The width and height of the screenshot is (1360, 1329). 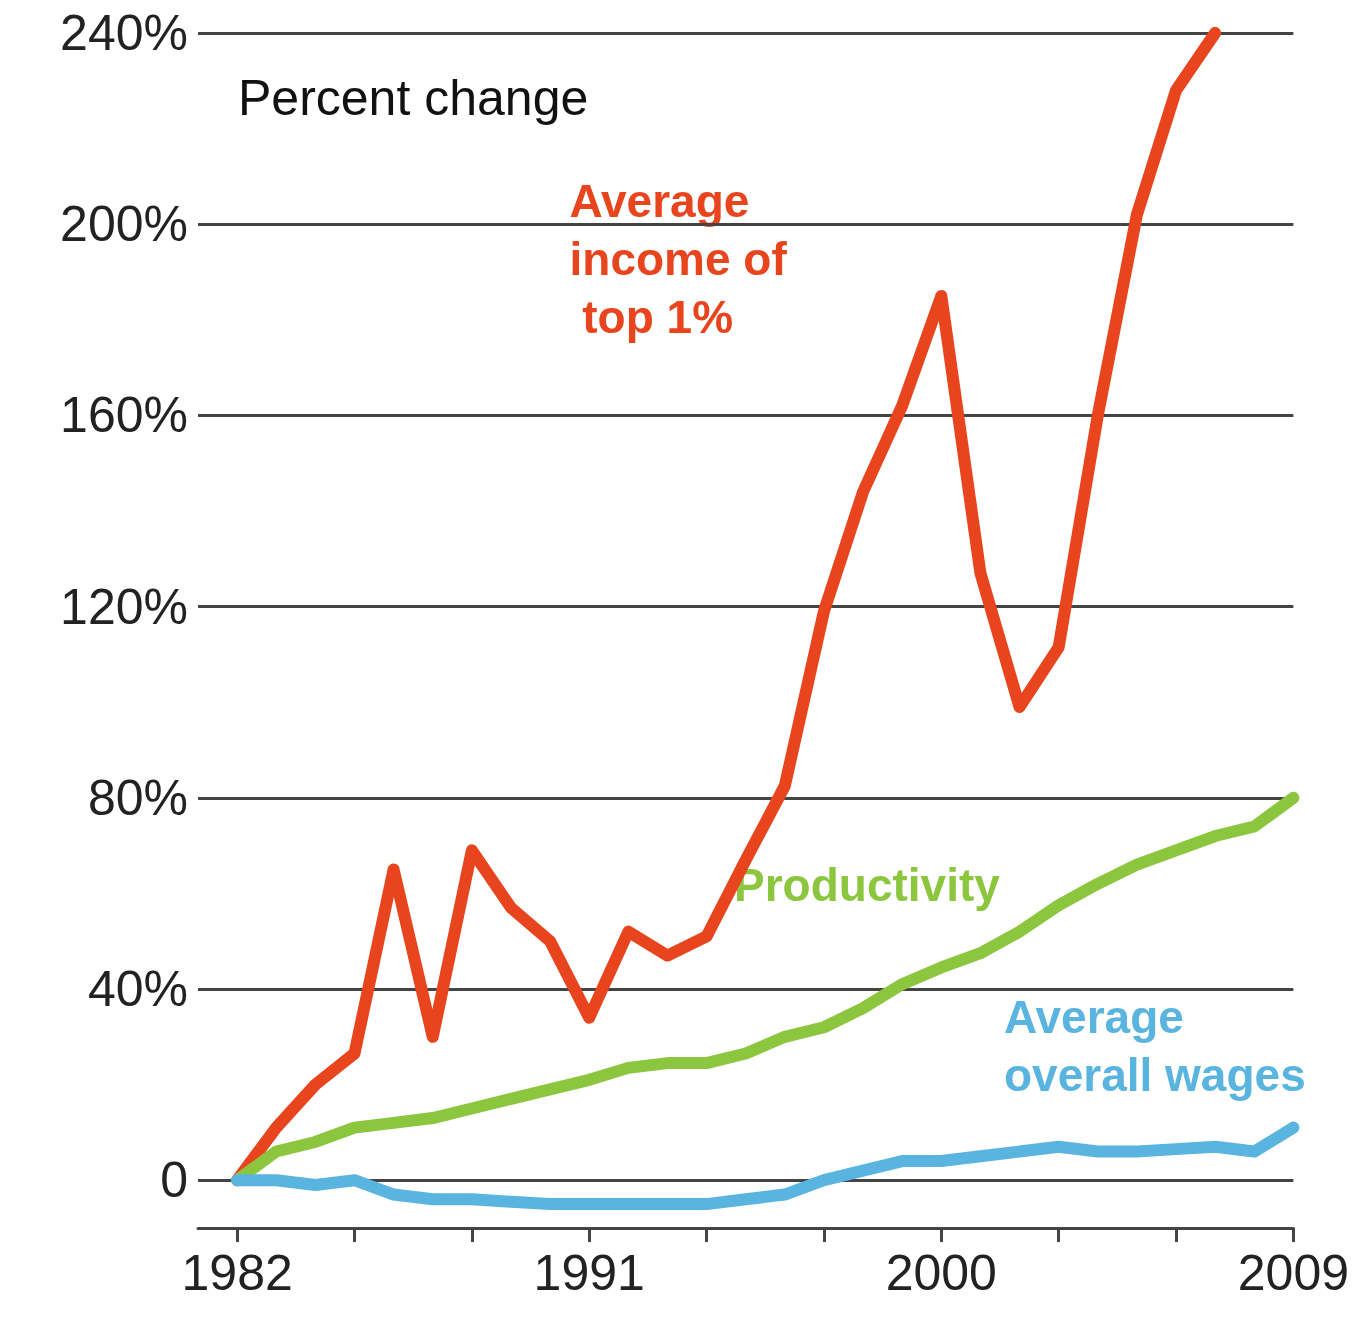 I want to click on series-label: Productivity, so click(x=867, y=885).